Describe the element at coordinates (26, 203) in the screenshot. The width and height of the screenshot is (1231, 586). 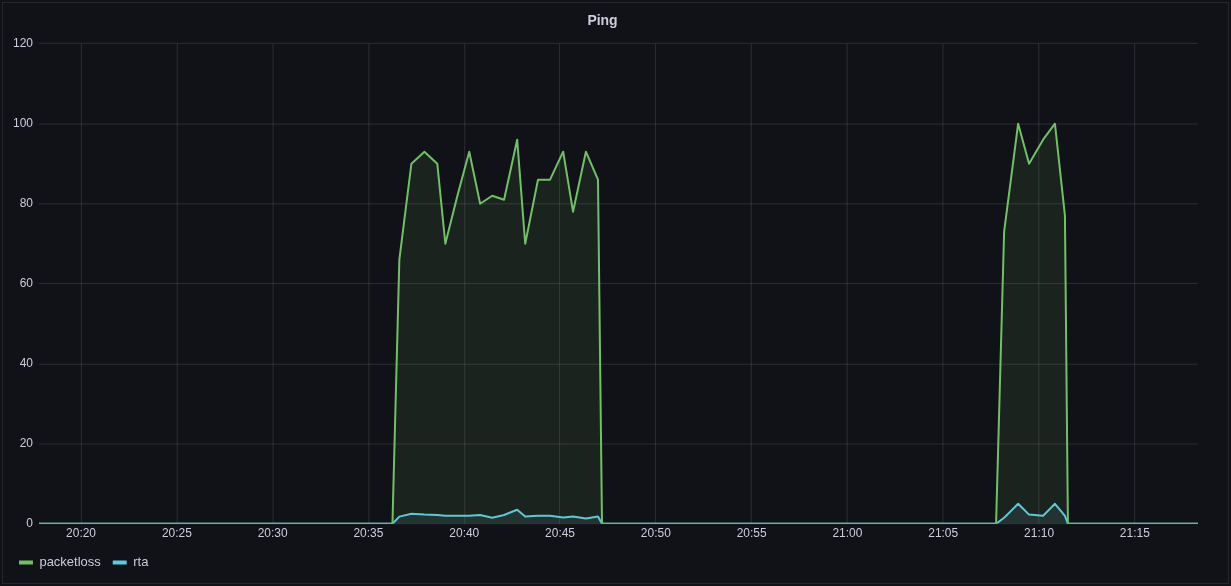
I see `y-tick-label: 80` at that location.